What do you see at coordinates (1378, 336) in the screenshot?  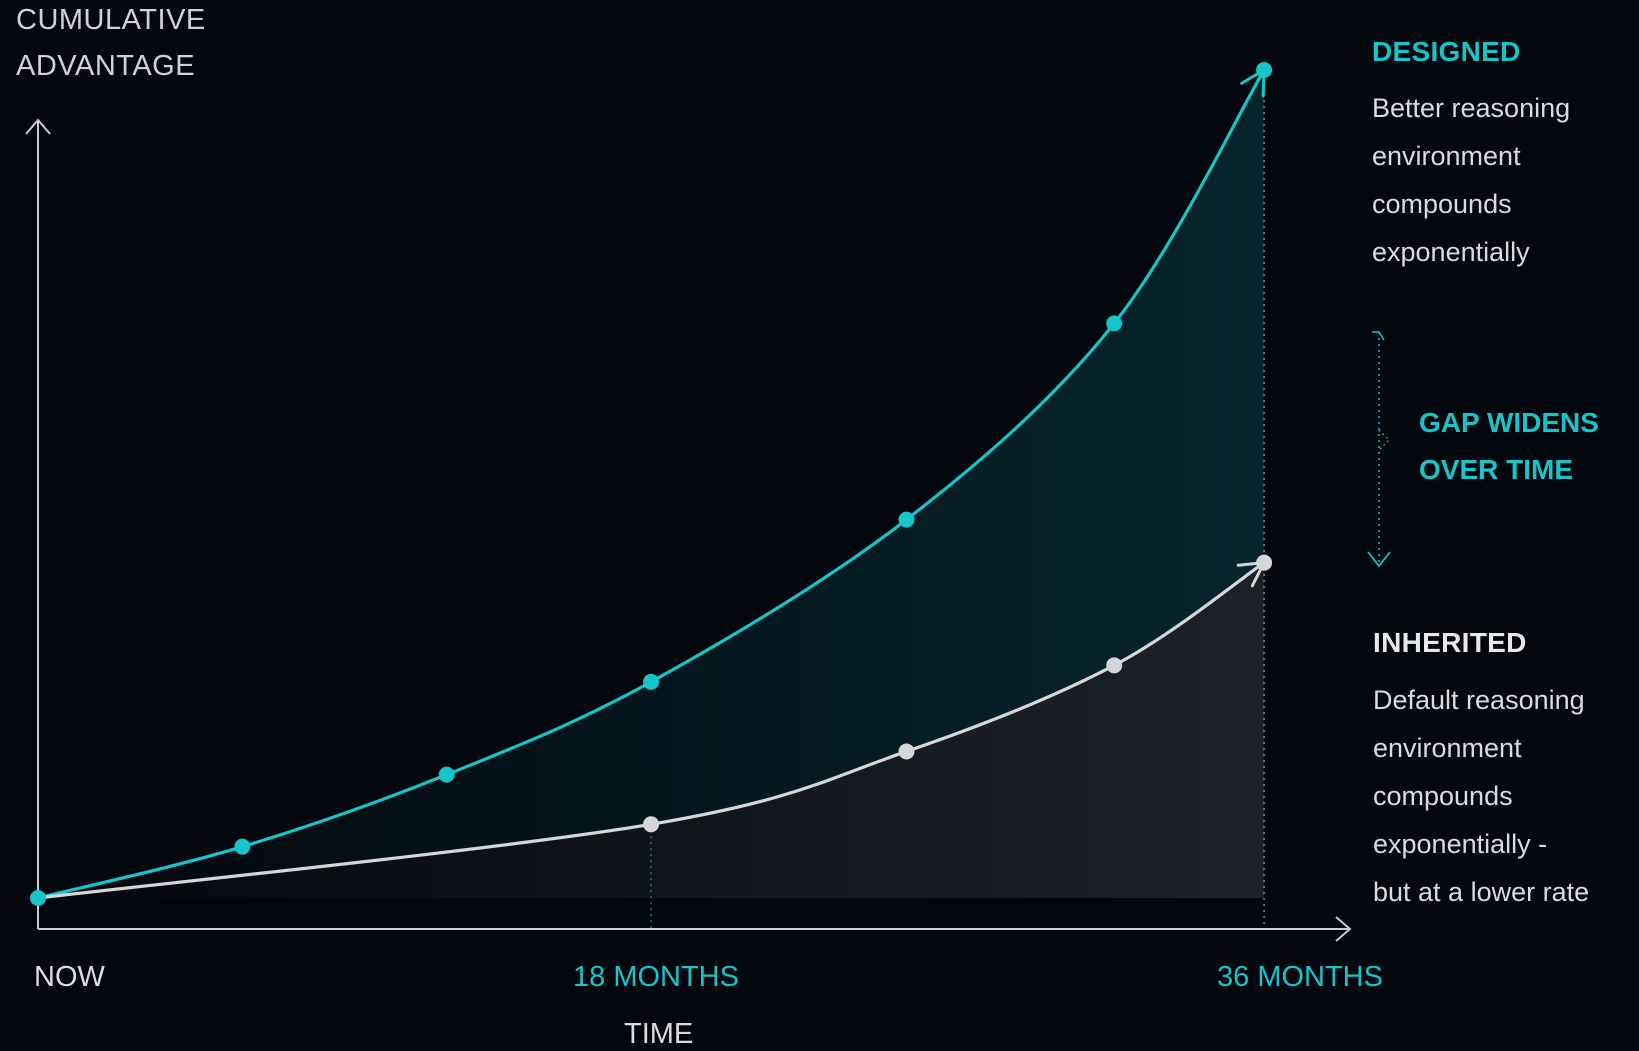 I see `gap-arrow-top` at bounding box center [1378, 336].